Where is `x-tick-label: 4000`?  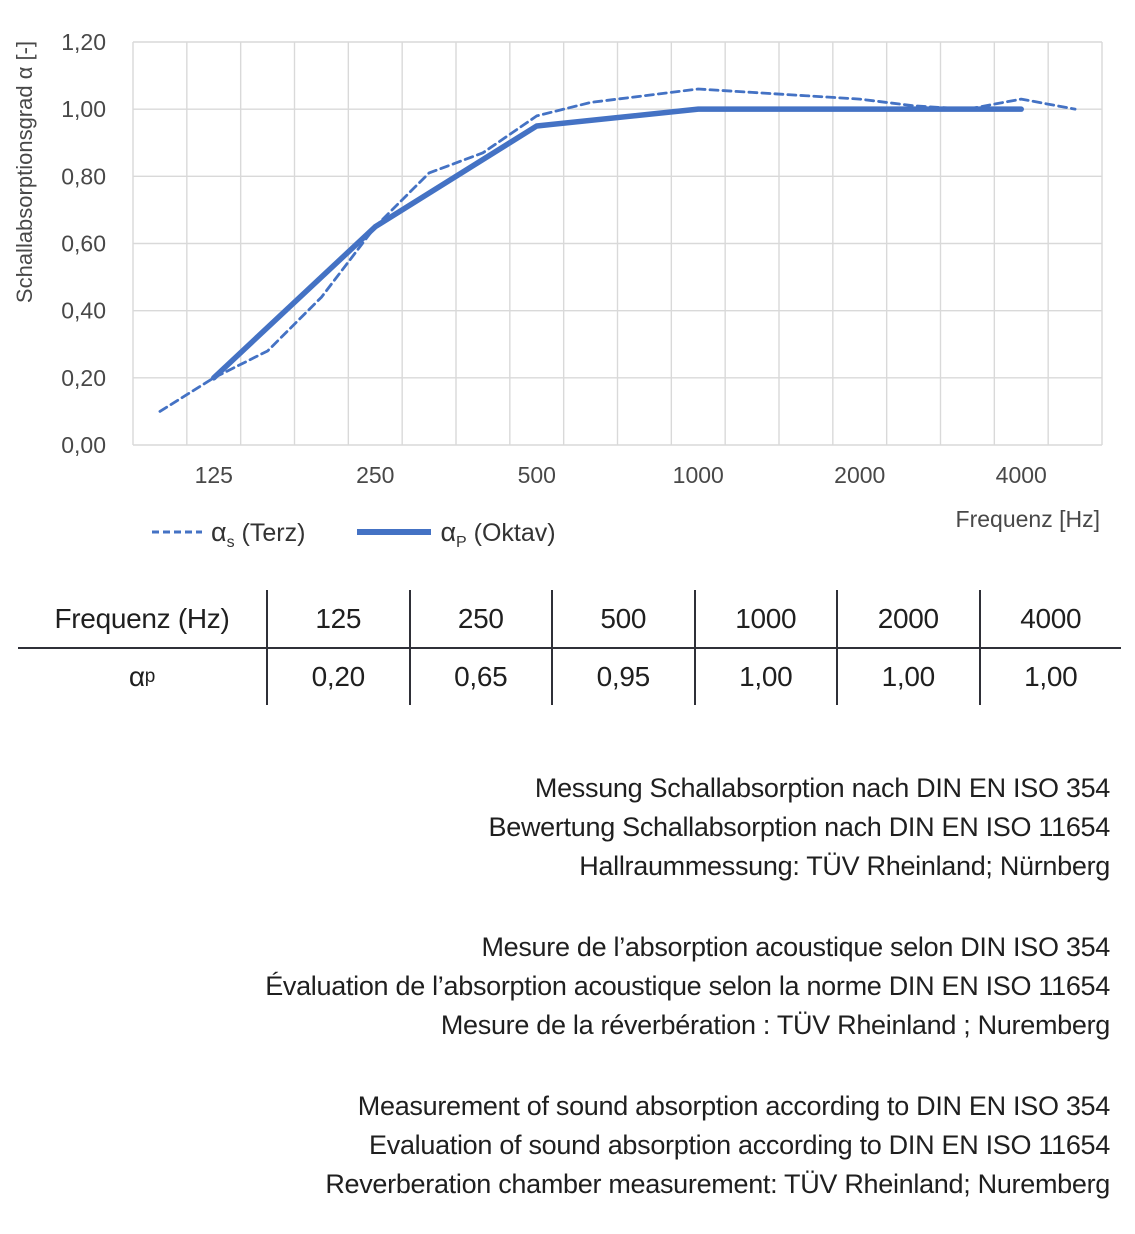 x-tick-label: 4000 is located at coordinates (1021, 475).